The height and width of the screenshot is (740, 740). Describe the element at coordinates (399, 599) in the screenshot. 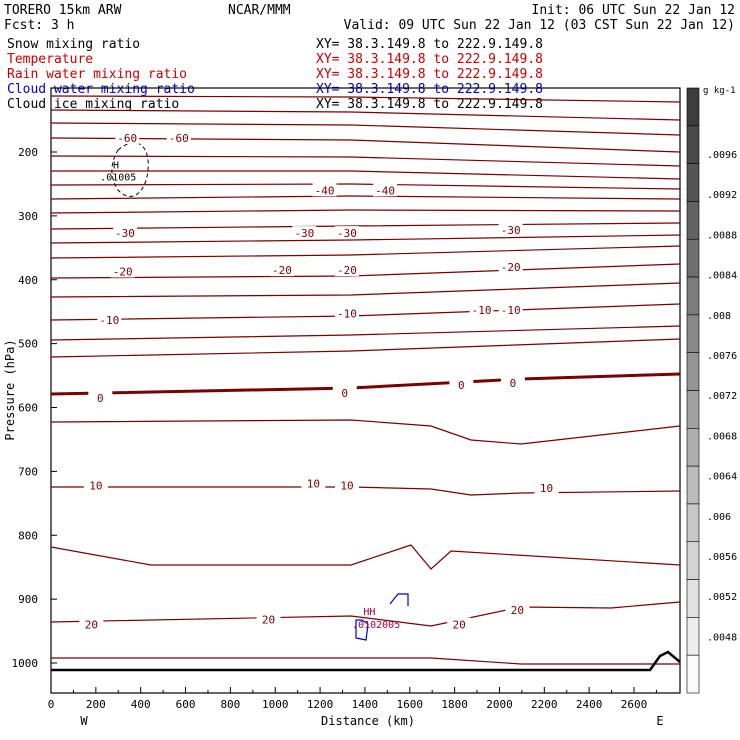

I see `cloud-water-contour` at that location.